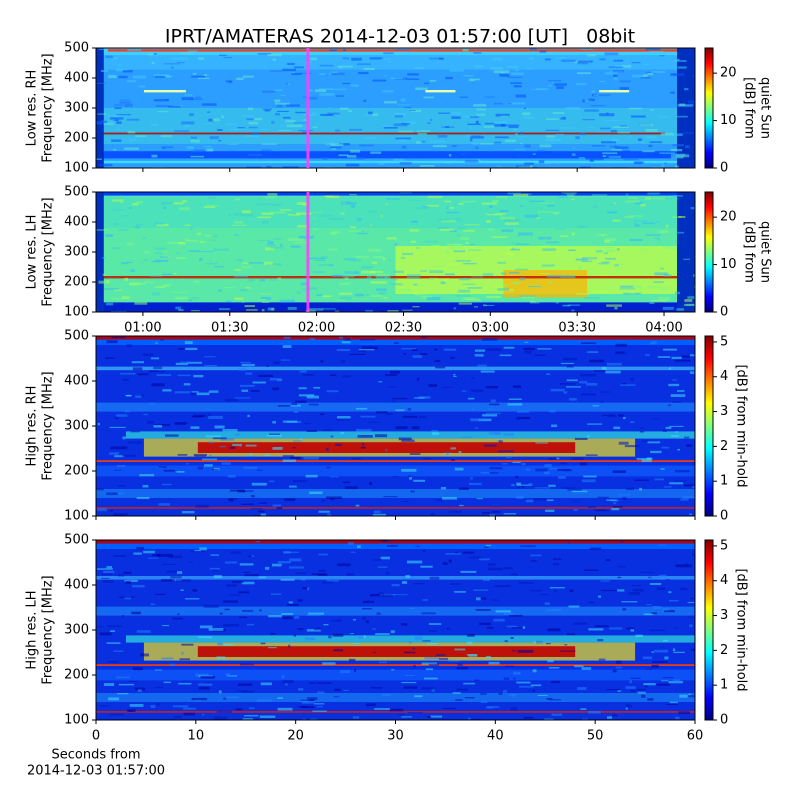 Image resolution: width=800 pixels, height=800 pixels. I want to click on colorbar-tick-label: 20, so click(728, 73).